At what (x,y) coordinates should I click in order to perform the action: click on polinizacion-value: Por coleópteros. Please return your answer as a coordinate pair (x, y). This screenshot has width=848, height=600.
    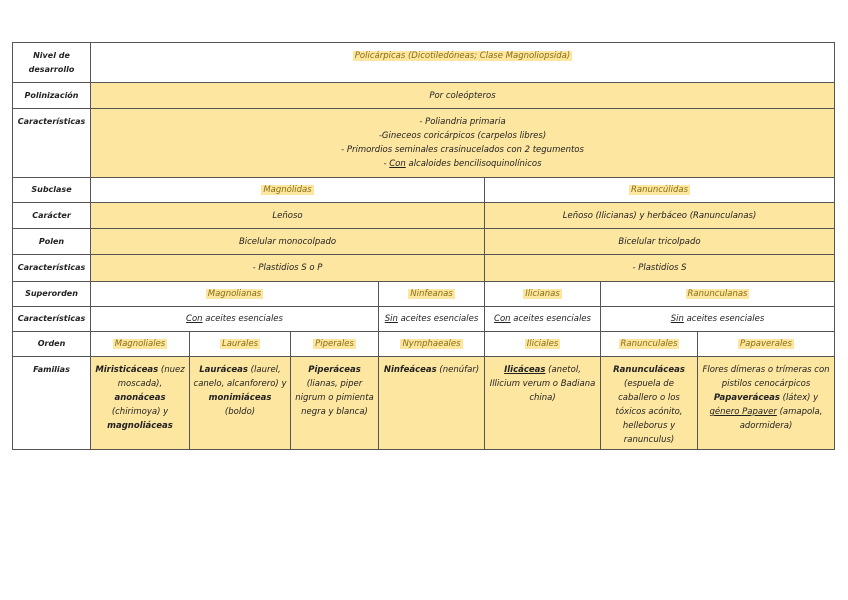
    Looking at the image, I should click on (462, 95).